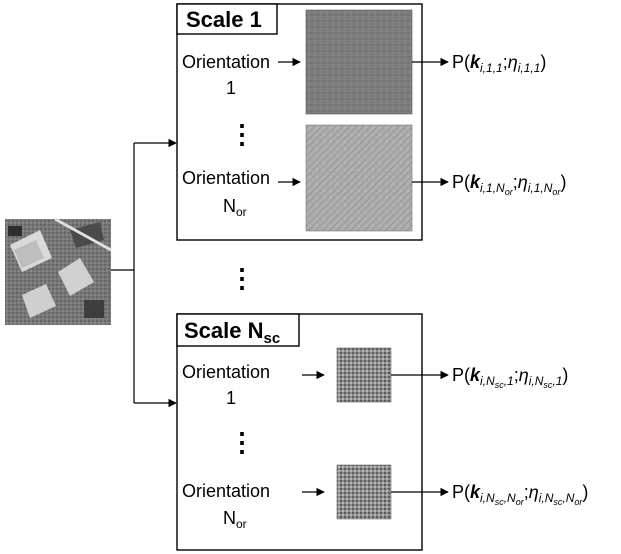 The width and height of the screenshot is (621, 554). What do you see at coordinates (509, 184) in the screenshot?
I see `output-label-scale1-orN: P(ki,1,Nor;ηi,1,Nor)` at bounding box center [509, 184].